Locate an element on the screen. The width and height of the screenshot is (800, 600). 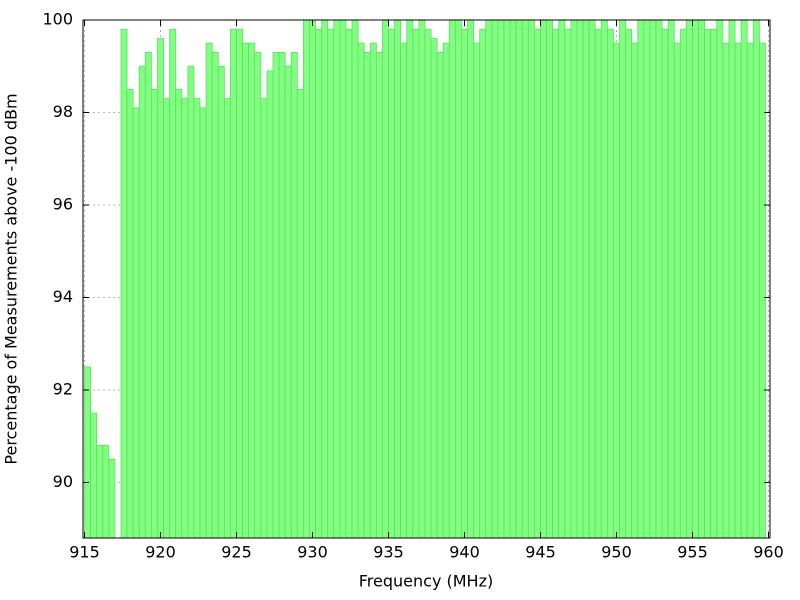
y-tick-label: 96 is located at coordinates (63, 204).